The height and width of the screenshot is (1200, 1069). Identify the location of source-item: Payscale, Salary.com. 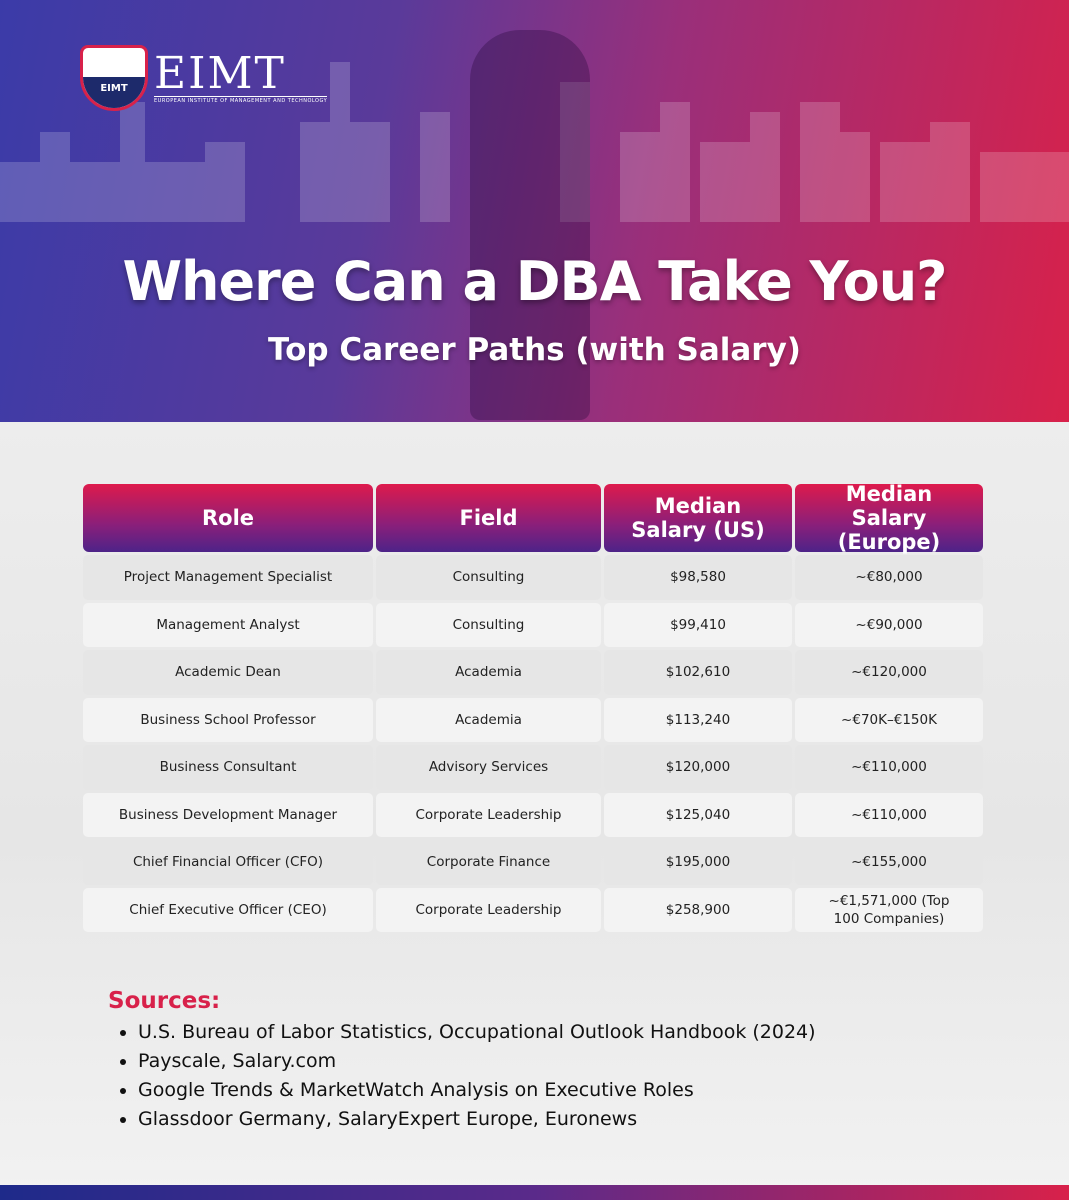
(477, 1061).